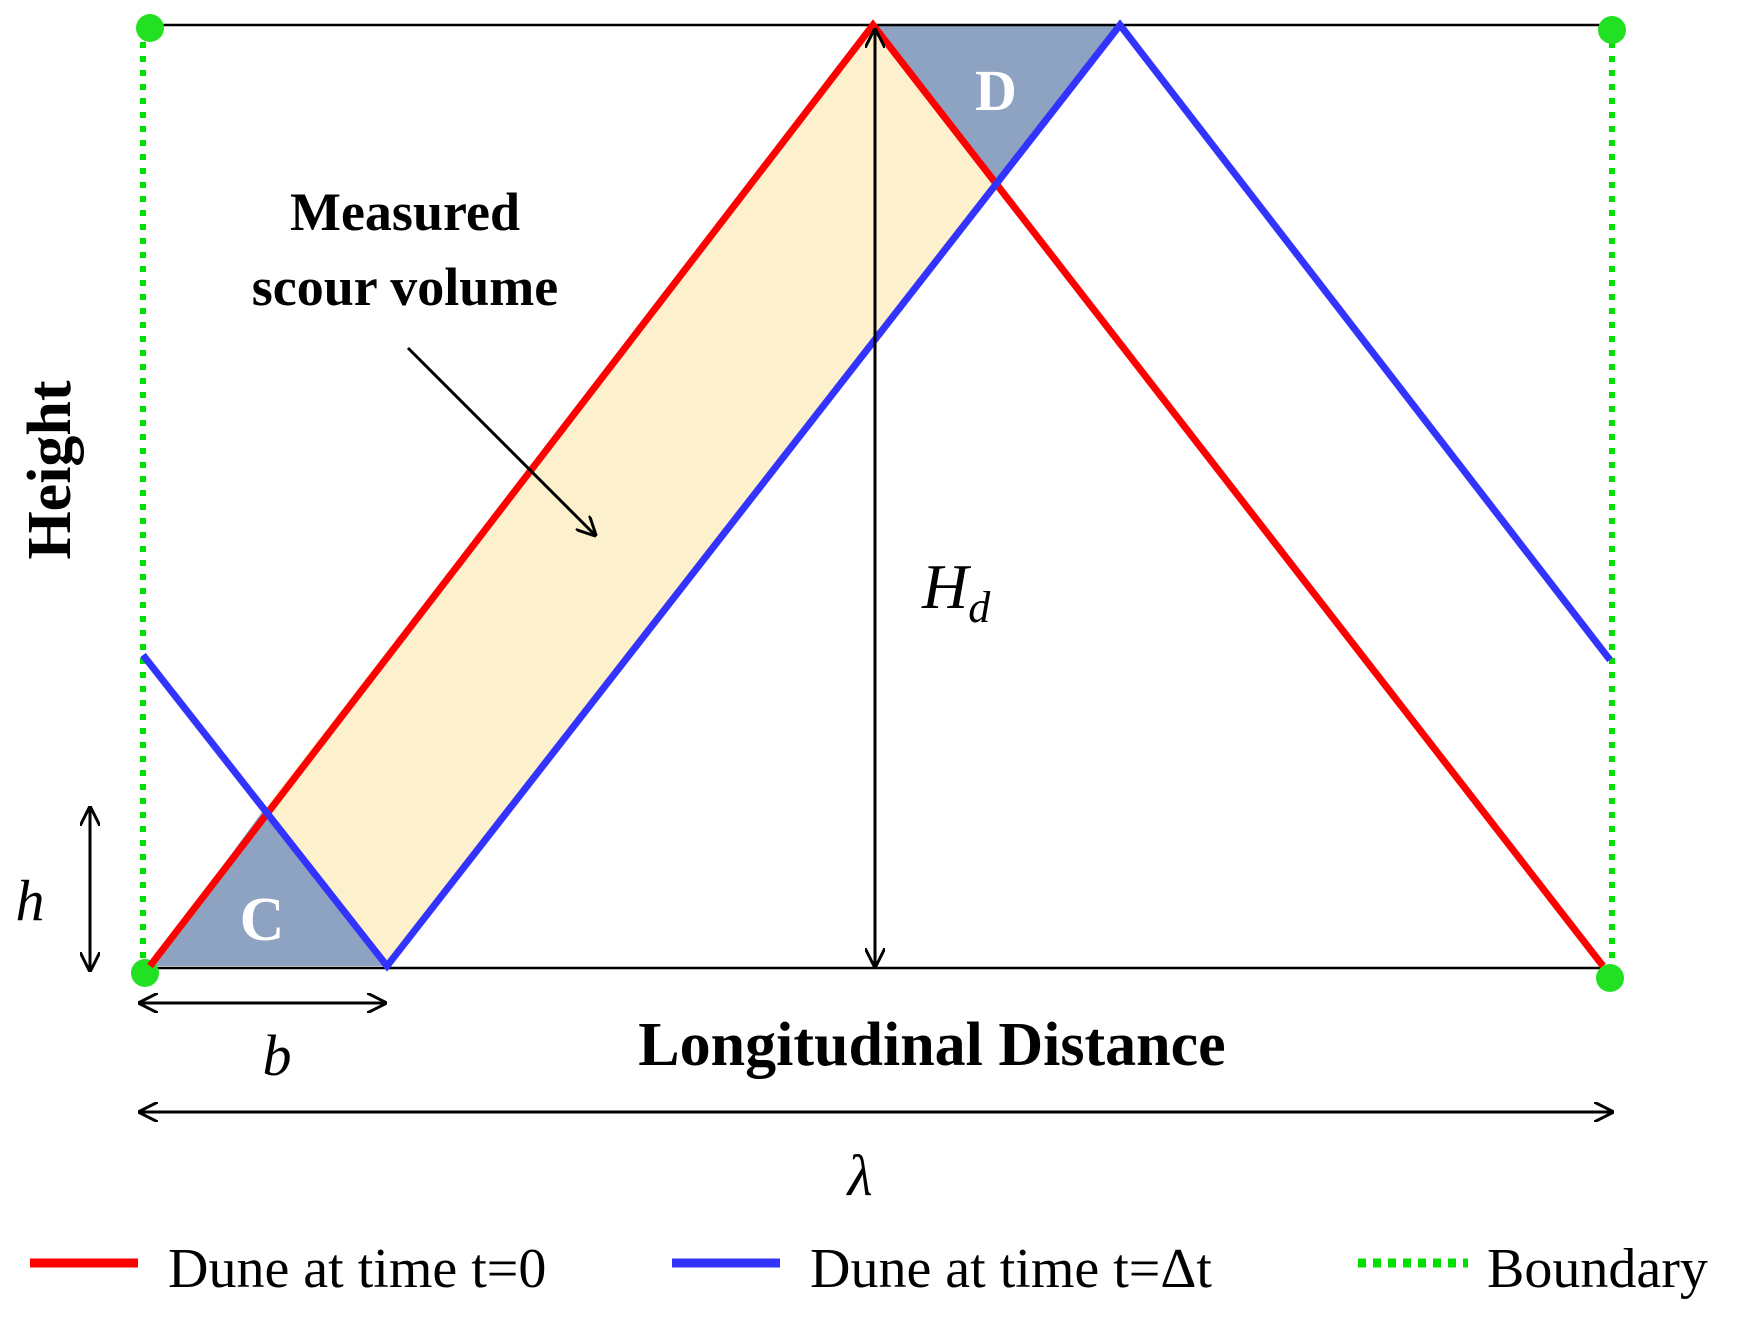 Image resolution: width=1741 pixels, height=1318 pixels. Describe the element at coordinates (405, 212) in the screenshot. I see `measured-label-line1: Measured` at that location.